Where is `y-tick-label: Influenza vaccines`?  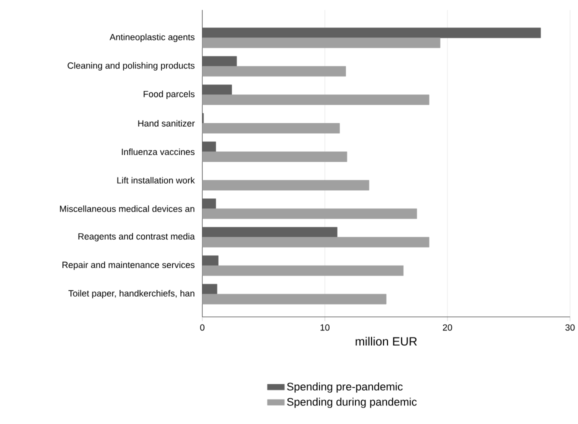 y-tick-label: Influenza vaccines is located at coordinates (158, 152).